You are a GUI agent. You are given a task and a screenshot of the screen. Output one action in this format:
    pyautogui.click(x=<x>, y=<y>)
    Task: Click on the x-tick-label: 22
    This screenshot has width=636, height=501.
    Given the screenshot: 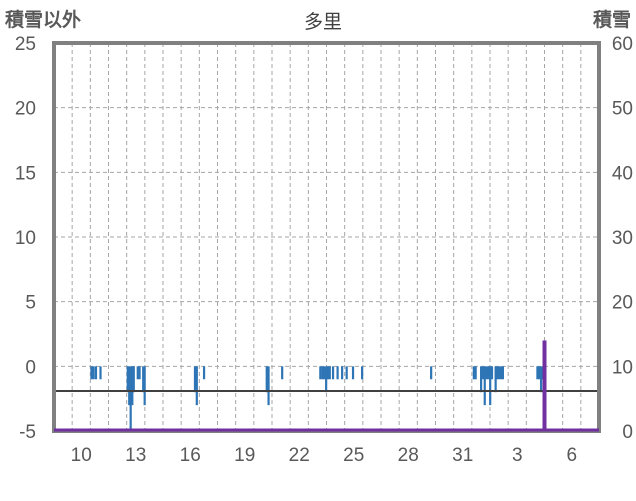 What is the action you would take?
    pyautogui.click(x=299, y=455)
    